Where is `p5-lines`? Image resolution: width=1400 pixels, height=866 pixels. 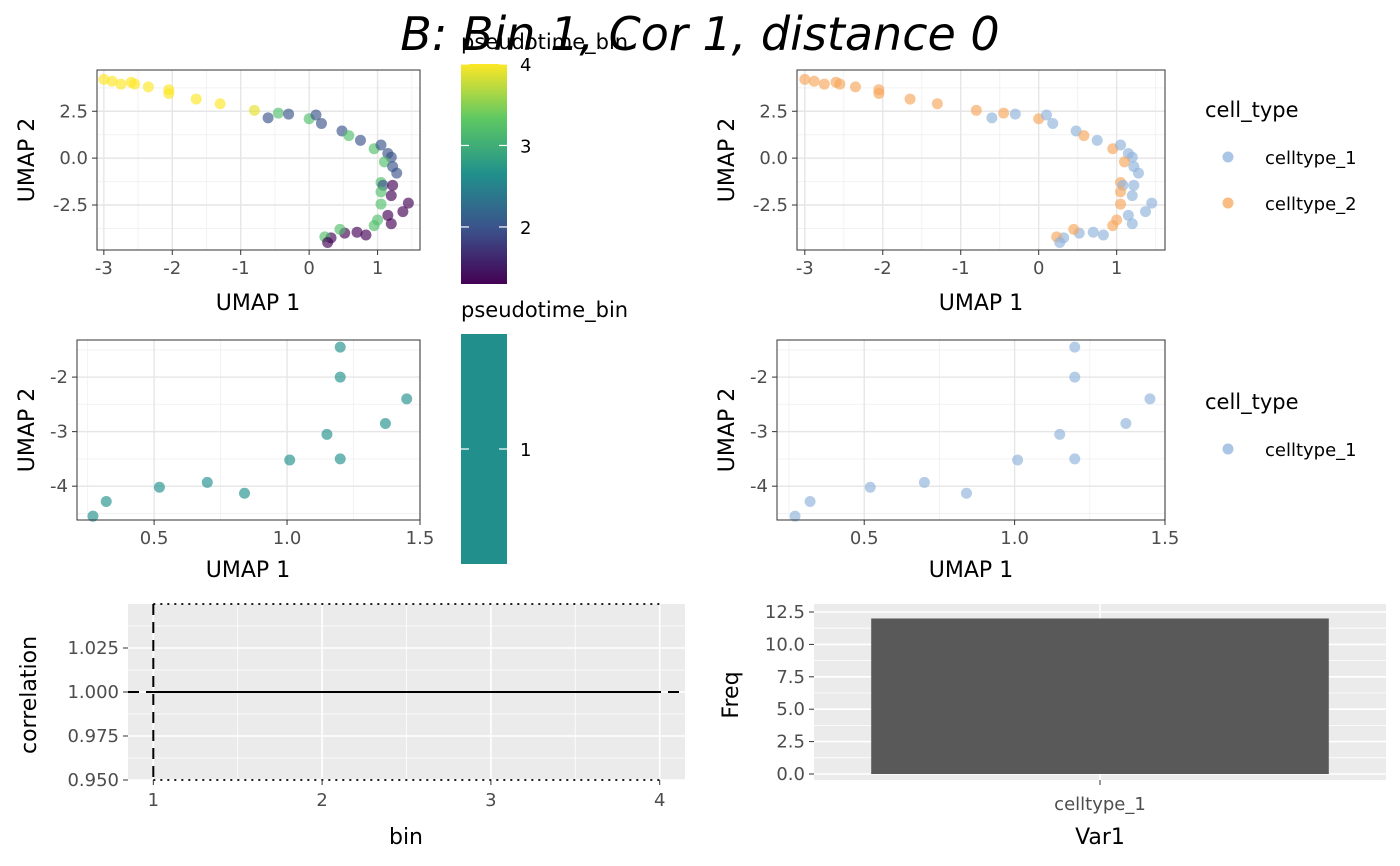
p5-lines is located at coordinates (406, 692).